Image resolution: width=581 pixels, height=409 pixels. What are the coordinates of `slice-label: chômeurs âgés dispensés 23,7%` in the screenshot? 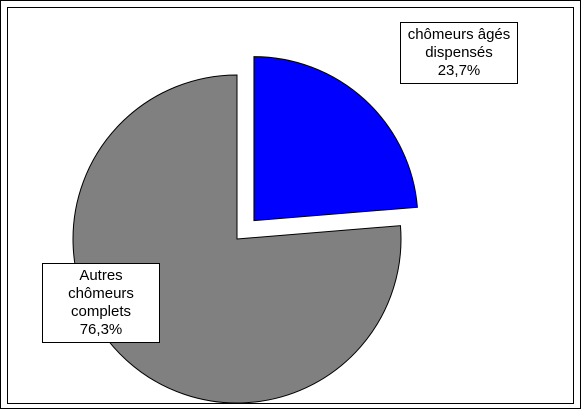 It's located at (459, 53).